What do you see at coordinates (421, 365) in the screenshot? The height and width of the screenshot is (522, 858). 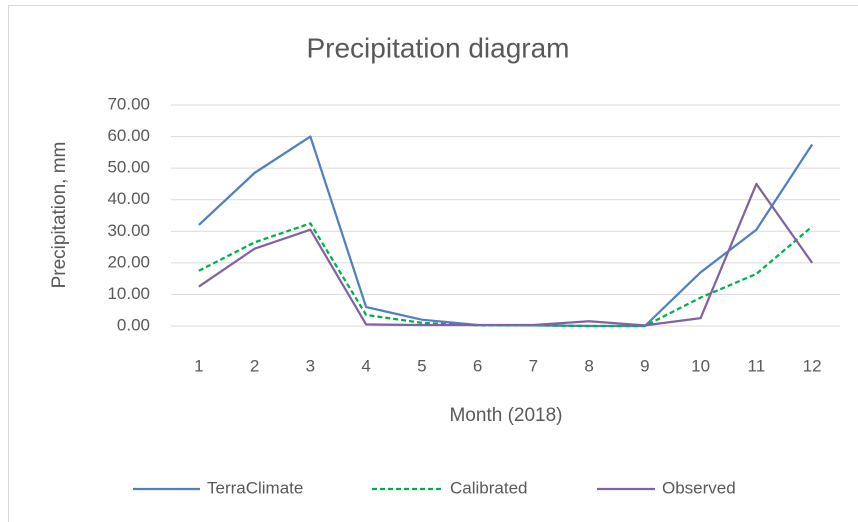 I see `x-tick-label: 5` at bounding box center [421, 365].